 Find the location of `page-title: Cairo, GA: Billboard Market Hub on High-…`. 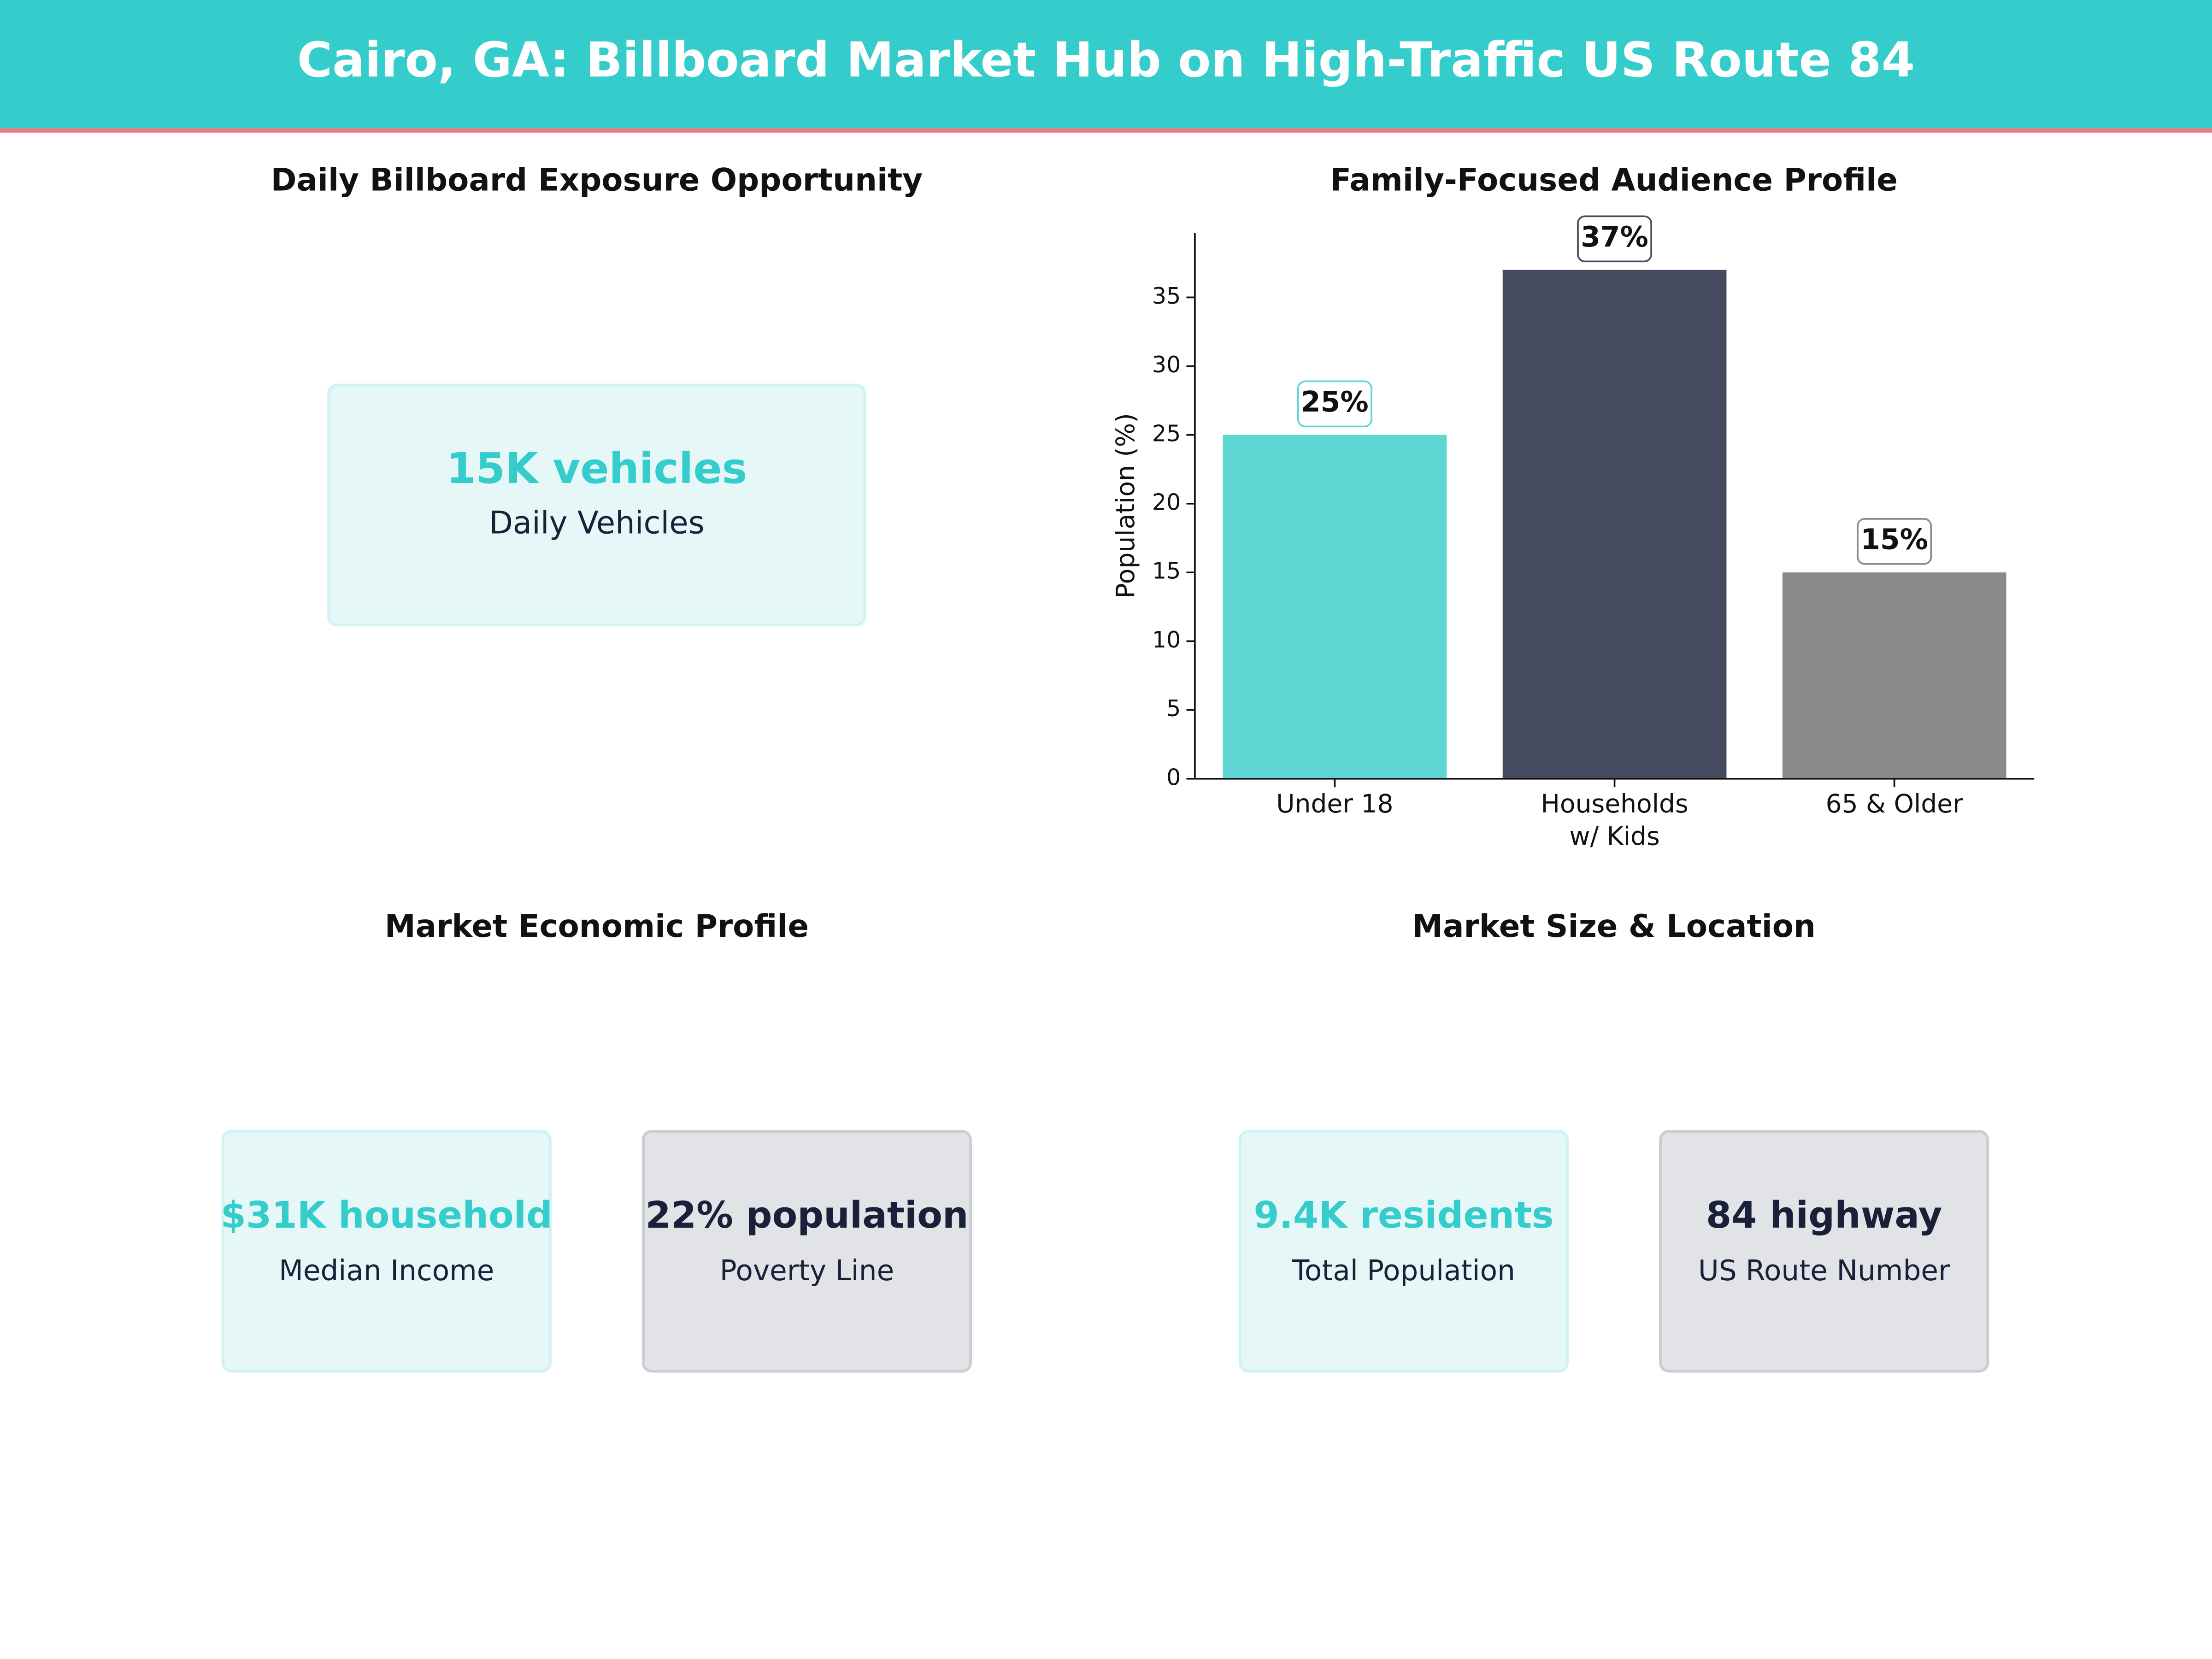

page-title: Cairo, GA: Billboard Market Hub on High-… is located at coordinates (1106, 60).